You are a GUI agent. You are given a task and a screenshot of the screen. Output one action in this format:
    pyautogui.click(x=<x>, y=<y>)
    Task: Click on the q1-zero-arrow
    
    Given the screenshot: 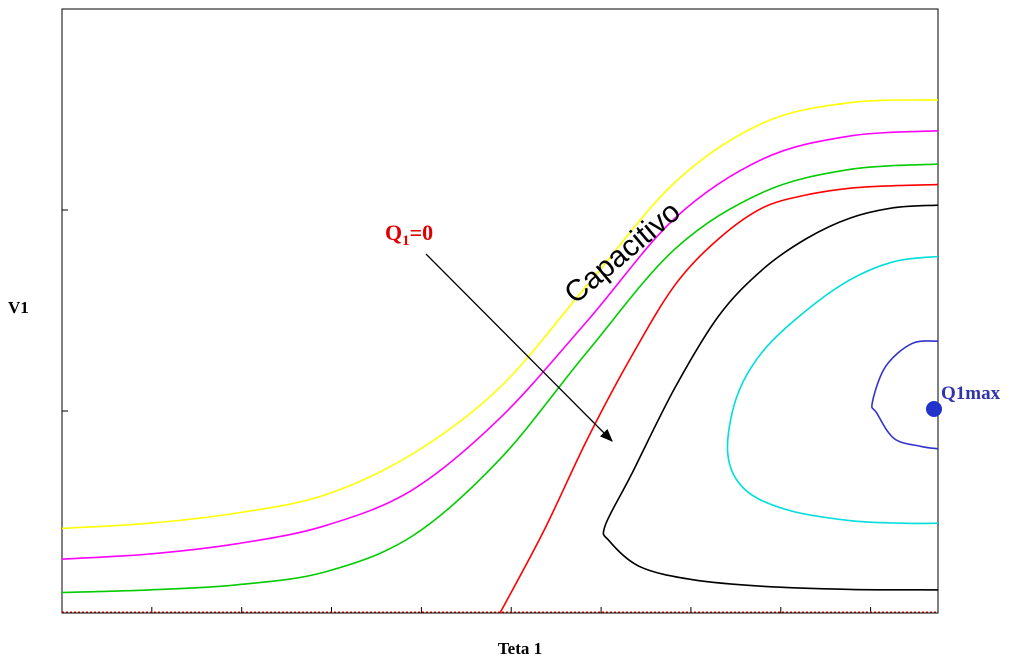 What is the action you would take?
    pyautogui.click(x=519, y=347)
    